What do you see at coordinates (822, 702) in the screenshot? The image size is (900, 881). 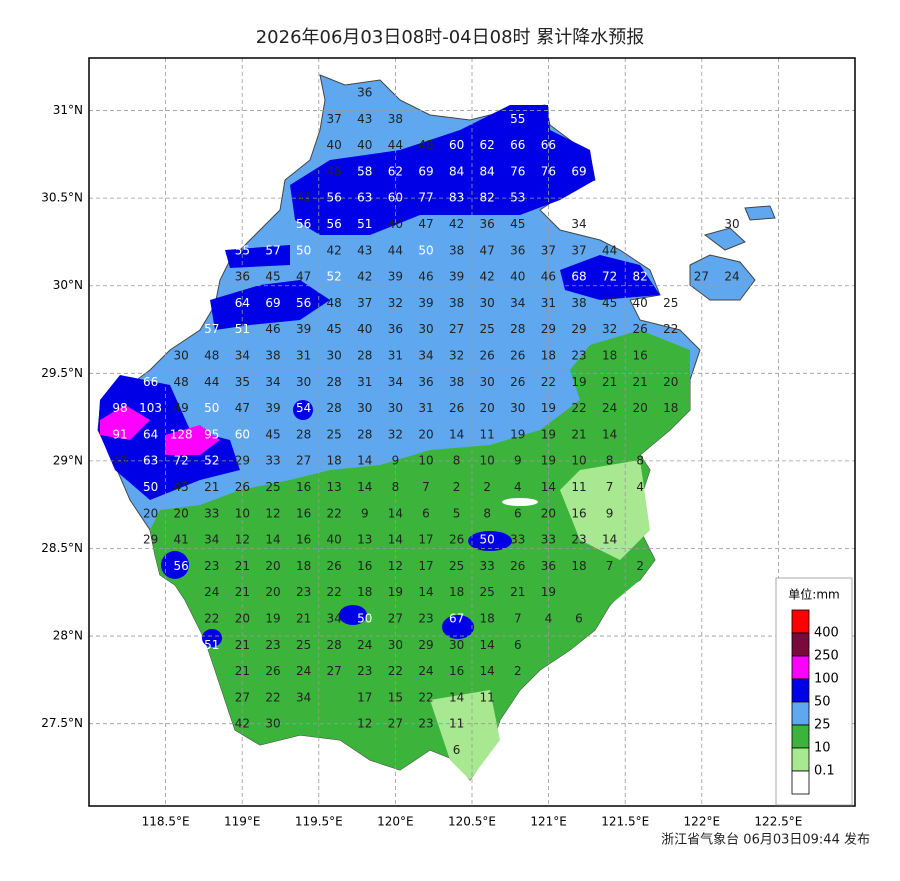 I see `legend-label: 50` at bounding box center [822, 702].